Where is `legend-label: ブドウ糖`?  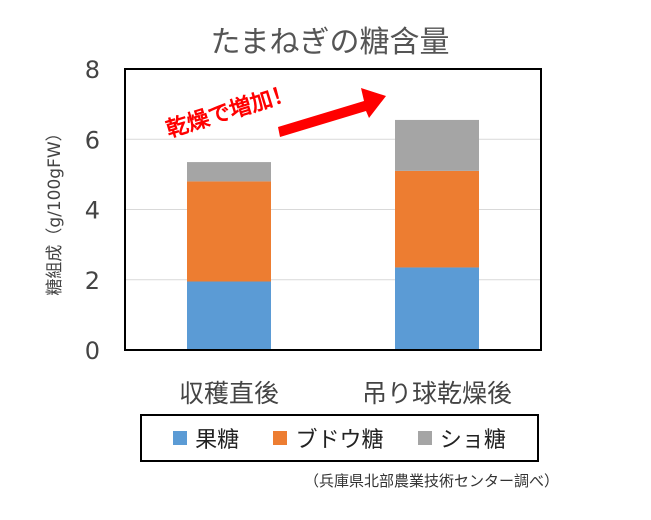 legend-label: ブドウ糖 is located at coordinates (339, 440).